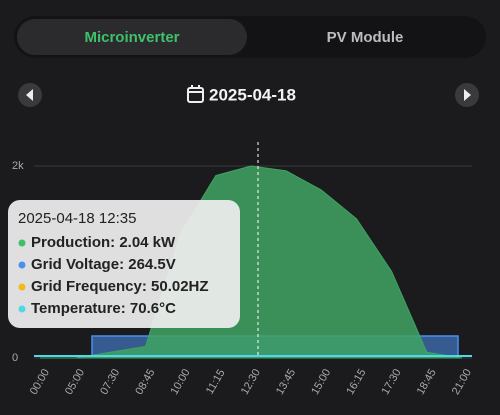 The image size is (500, 415). I want to click on tooltip-item: Temperature: 70.6°C, so click(103, 308).